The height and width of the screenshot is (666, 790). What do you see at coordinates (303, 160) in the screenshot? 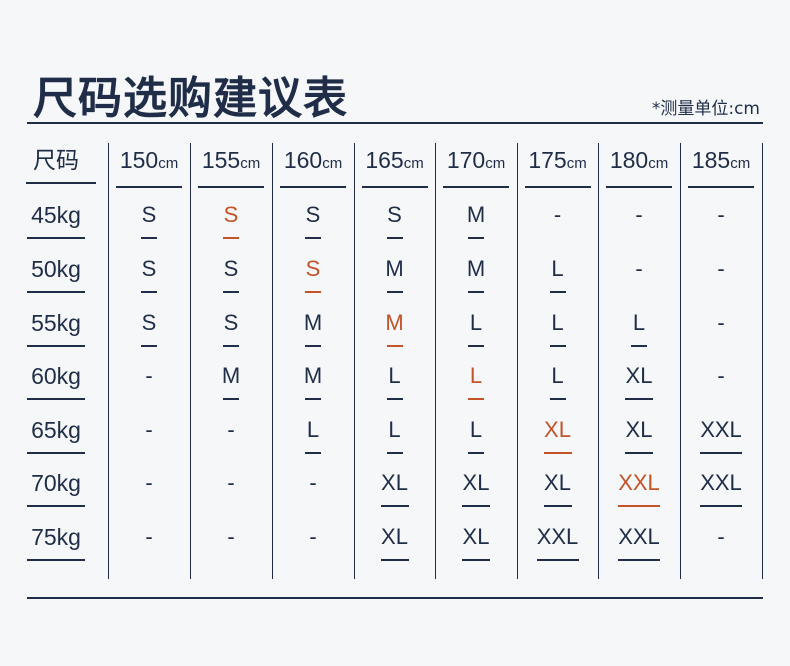
I see `height-value: 160` at bounding box center [303, 160].